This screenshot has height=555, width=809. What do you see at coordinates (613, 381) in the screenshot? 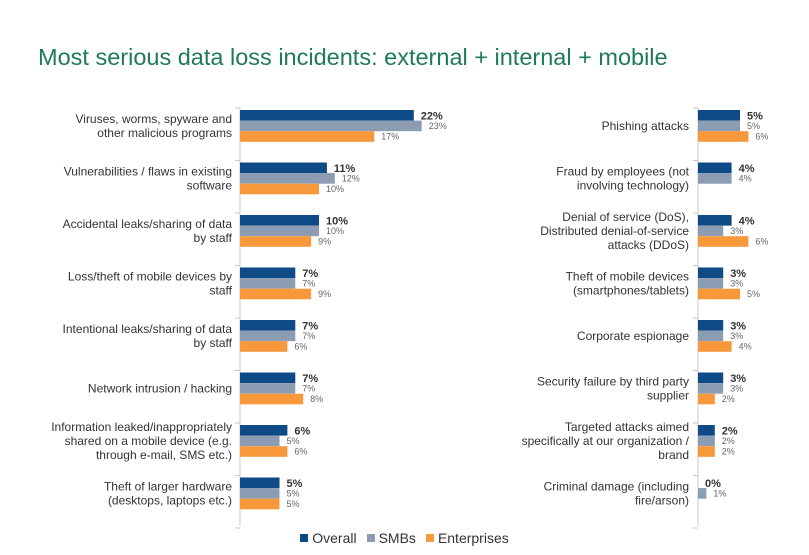
I see `category-label-line: Security failure by third party` at bounding box center [613, 381].